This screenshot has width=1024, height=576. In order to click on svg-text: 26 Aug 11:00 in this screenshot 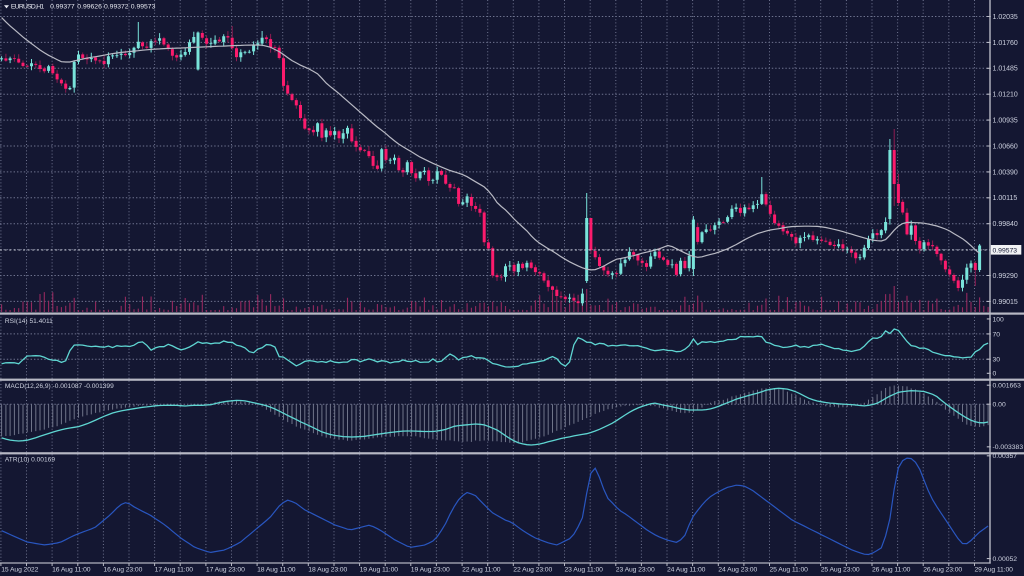, I will do `click(891, 570)`.